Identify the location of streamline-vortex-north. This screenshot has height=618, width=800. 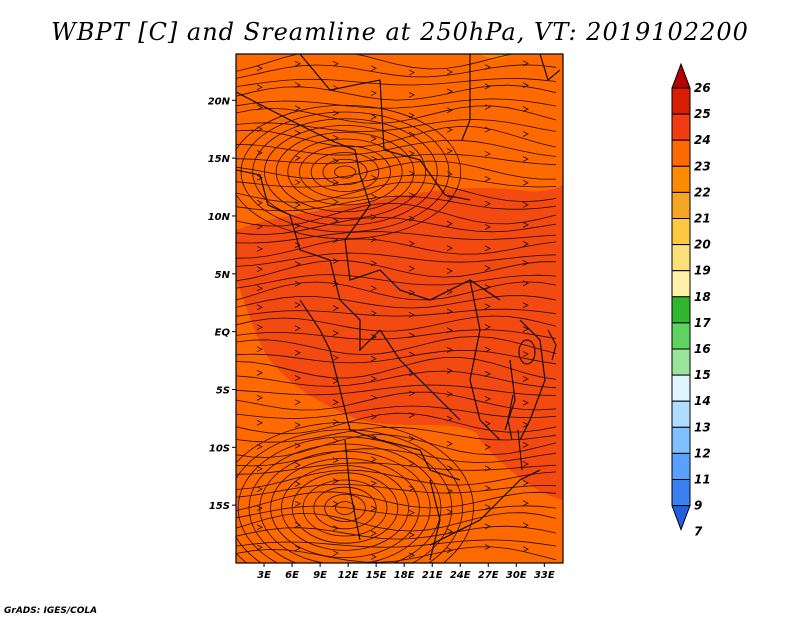
(345, 172).